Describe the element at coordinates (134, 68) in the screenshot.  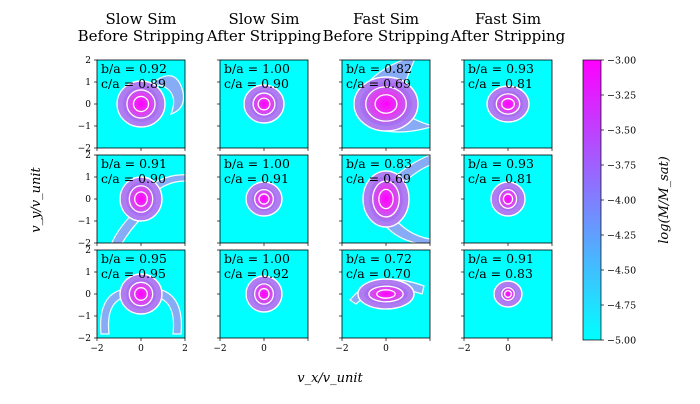
I see `axis-ratio-ba: b/a = 0.92` at that location.